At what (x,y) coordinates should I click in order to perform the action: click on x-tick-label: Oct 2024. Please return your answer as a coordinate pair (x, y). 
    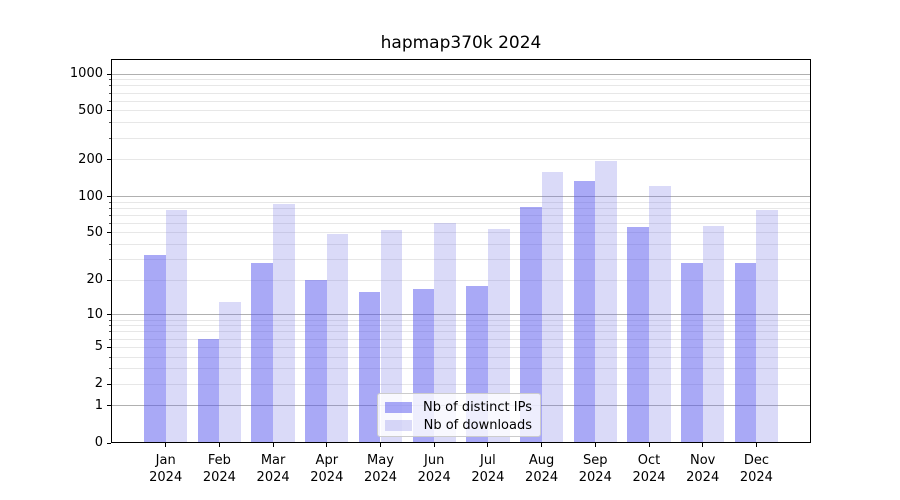
    Looking at the image, I should click on (649, 469).